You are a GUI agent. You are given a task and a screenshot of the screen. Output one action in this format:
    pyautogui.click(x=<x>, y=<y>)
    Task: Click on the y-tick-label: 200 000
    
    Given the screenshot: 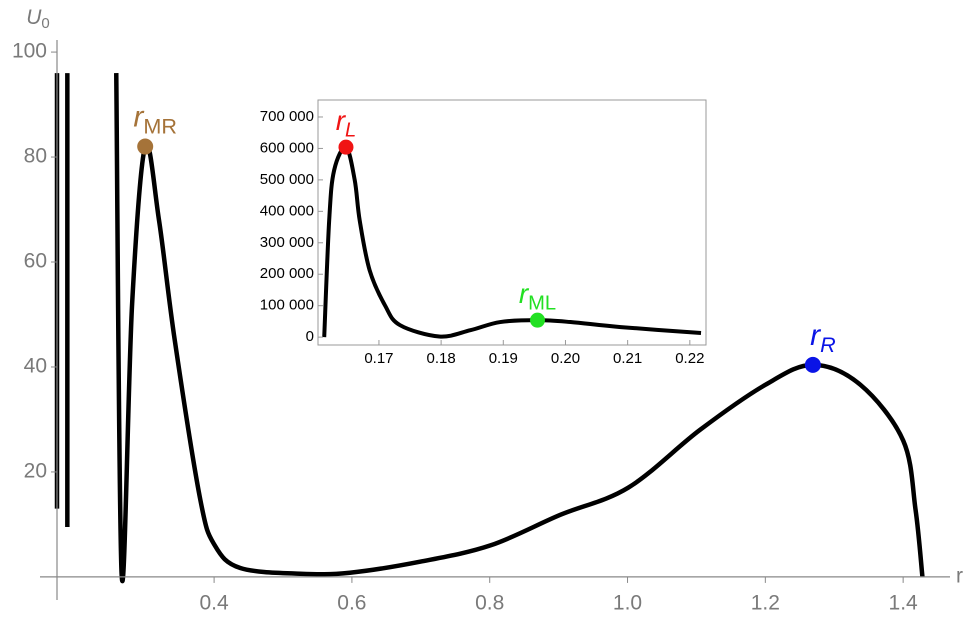 What is the action you would take?
    pyautogui.click(x=287, y=273)
    